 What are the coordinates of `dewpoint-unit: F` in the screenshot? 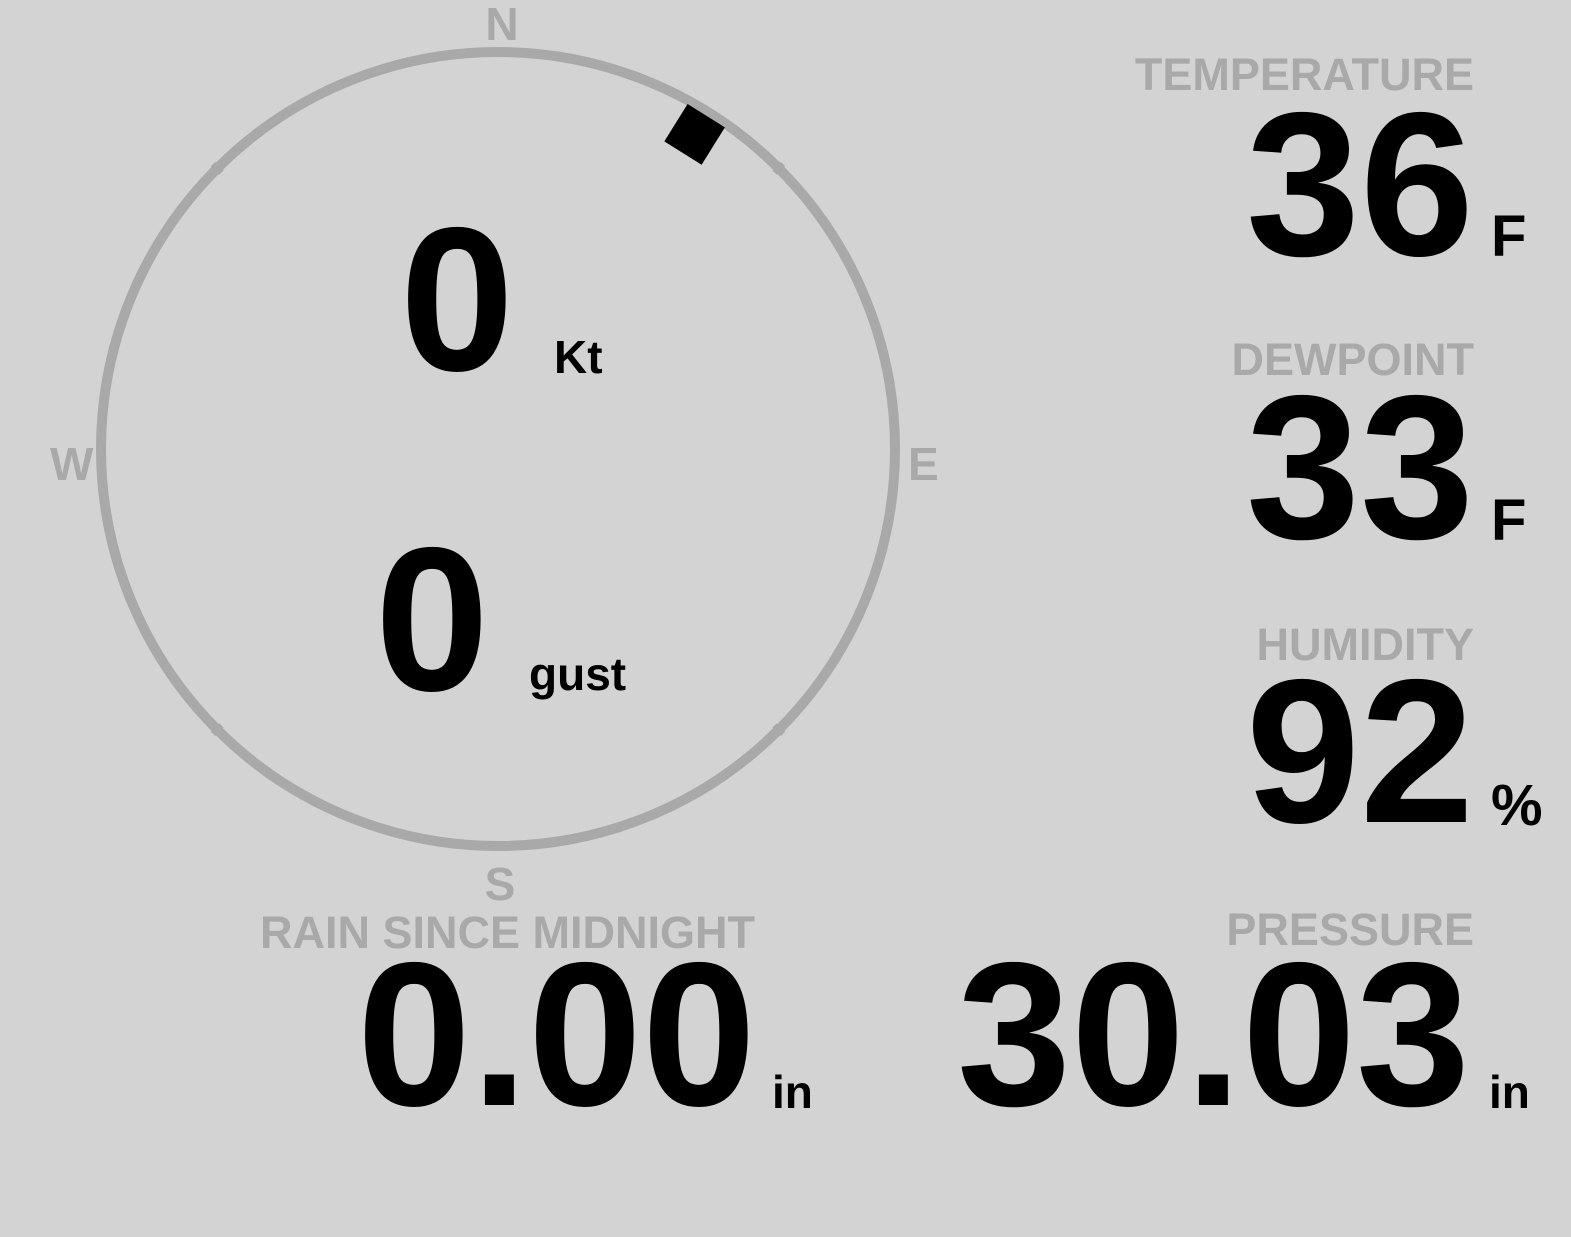 It's located at (1508, 520).